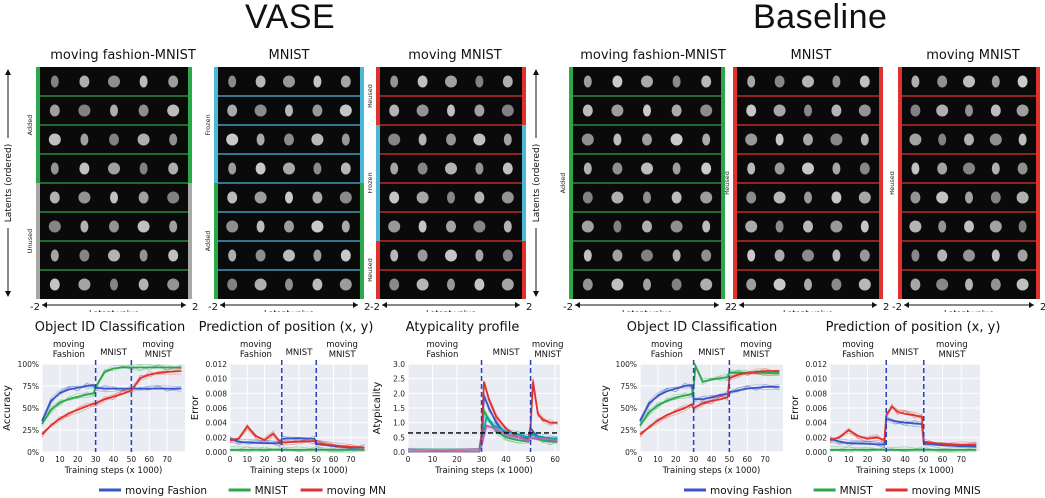 Image resolution: width=1045 pixels, height=498 pixels. Describe the element at coordinates (628, 386) in the screenshot. I see `y-tick-label: 75%` at that location.